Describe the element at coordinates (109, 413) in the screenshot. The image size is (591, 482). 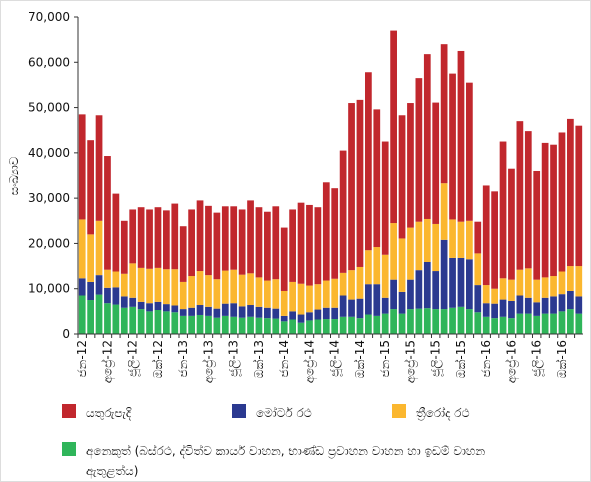
I see `legend-label: යතුරුපැදි` at that location.